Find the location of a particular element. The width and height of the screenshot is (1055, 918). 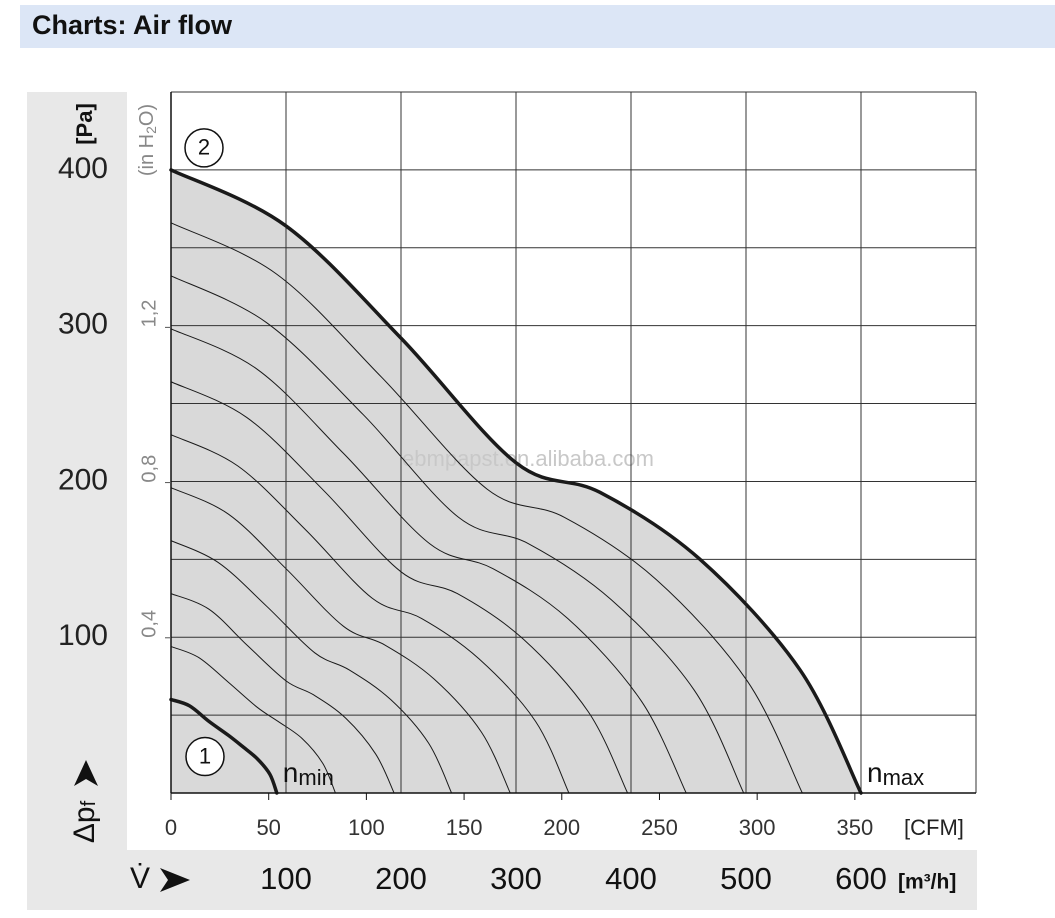

x2-tick-label: 350 is located at coordinates (854, 827).